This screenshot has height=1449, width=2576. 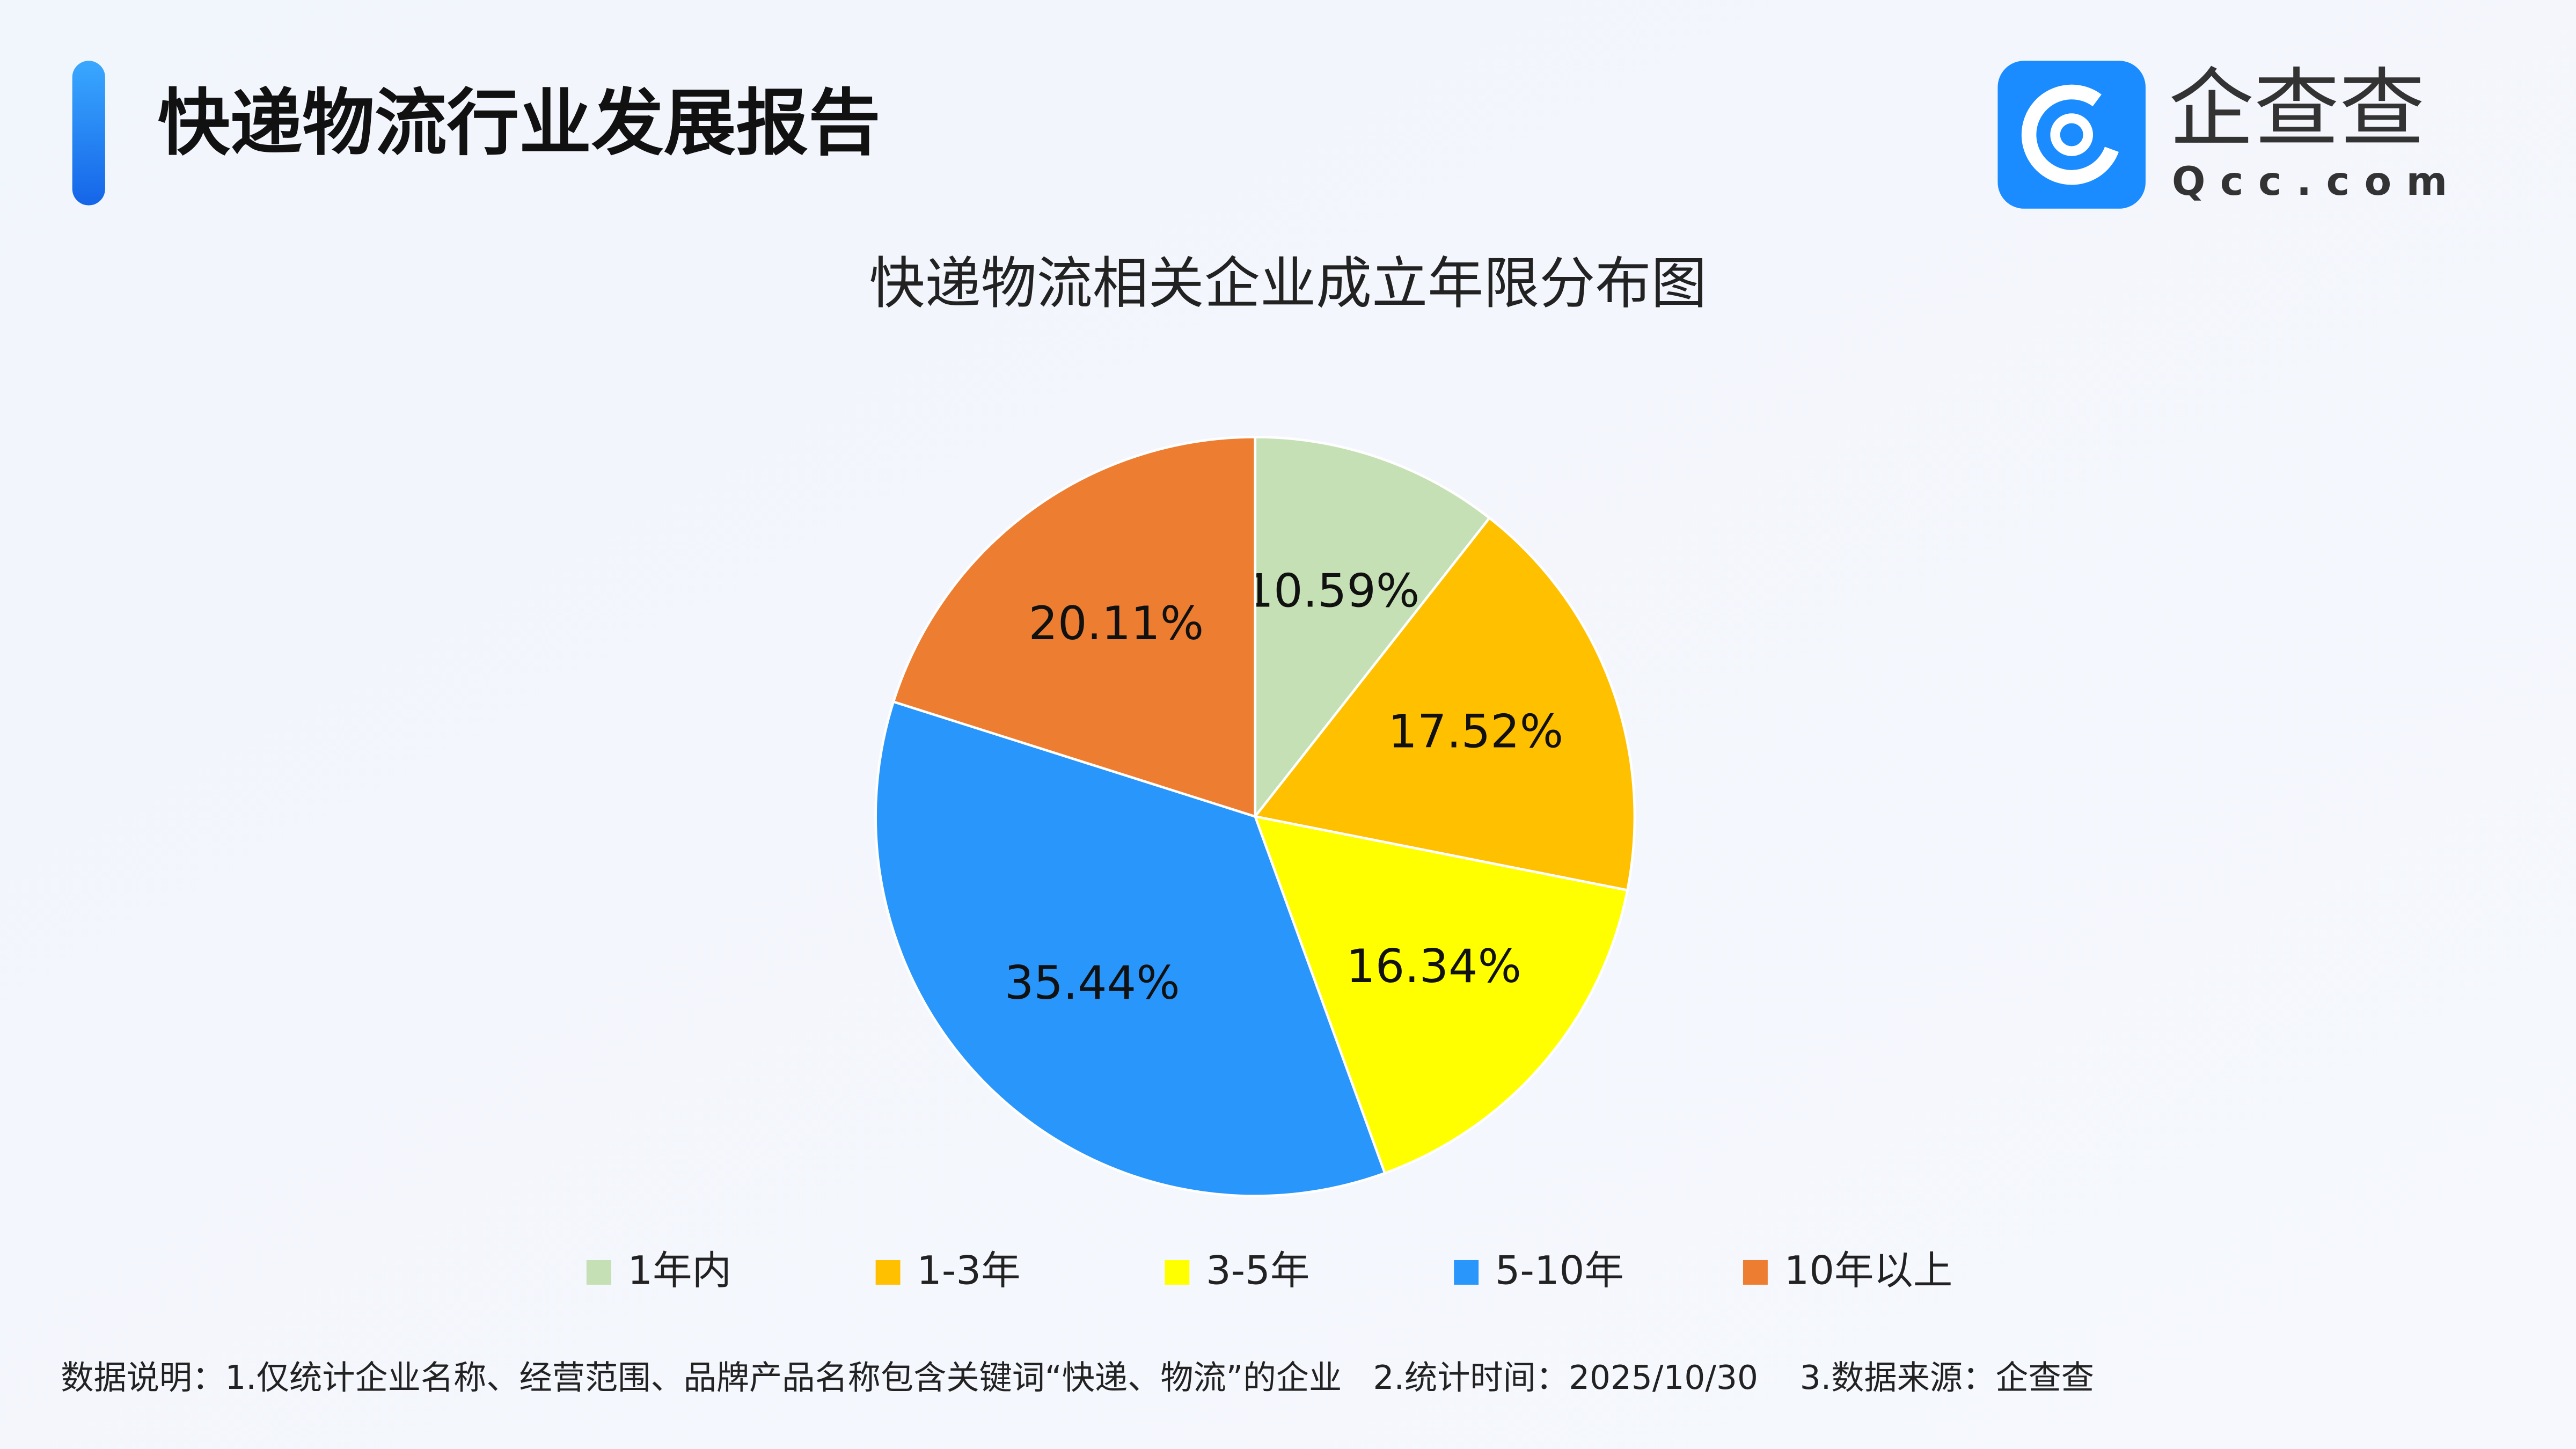 I want to click on report-title: 快递物流行业发展报告, so click(x=519, y=123).